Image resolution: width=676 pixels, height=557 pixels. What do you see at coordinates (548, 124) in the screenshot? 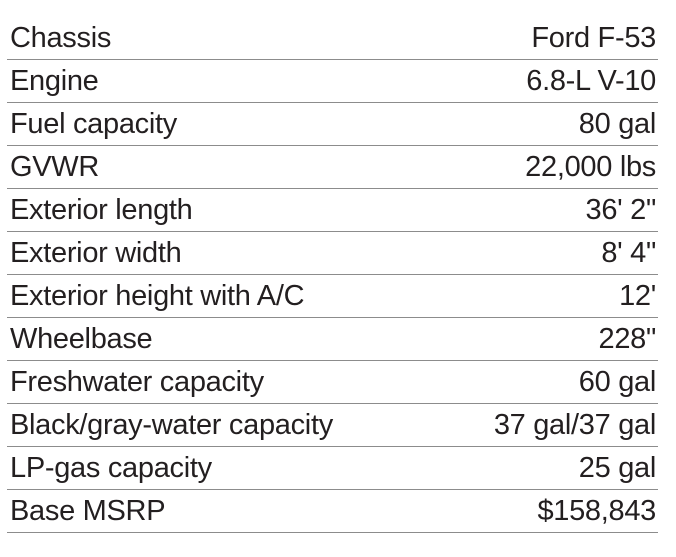
I see `spec-value: 80 gal` at bounding box center [548, 124].